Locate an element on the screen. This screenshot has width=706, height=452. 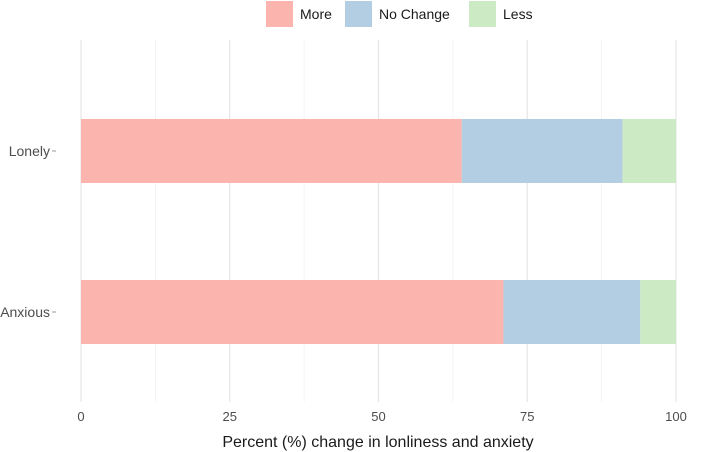
legend-item-more: More is located at coordinates (299, 14).